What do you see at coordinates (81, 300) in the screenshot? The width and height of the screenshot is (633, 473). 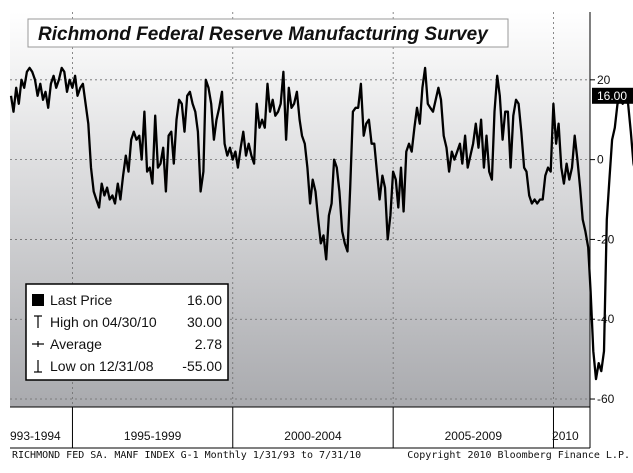 I see `legend-label: Last Price` at bounding box center [81, 300].